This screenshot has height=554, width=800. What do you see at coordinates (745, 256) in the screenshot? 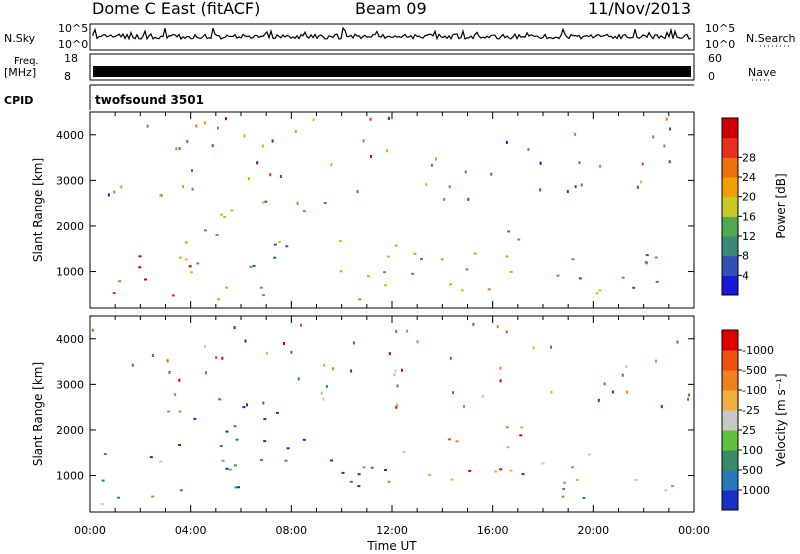
I see `colorbar-tick-label: 8` at bounding box center [745, 256].